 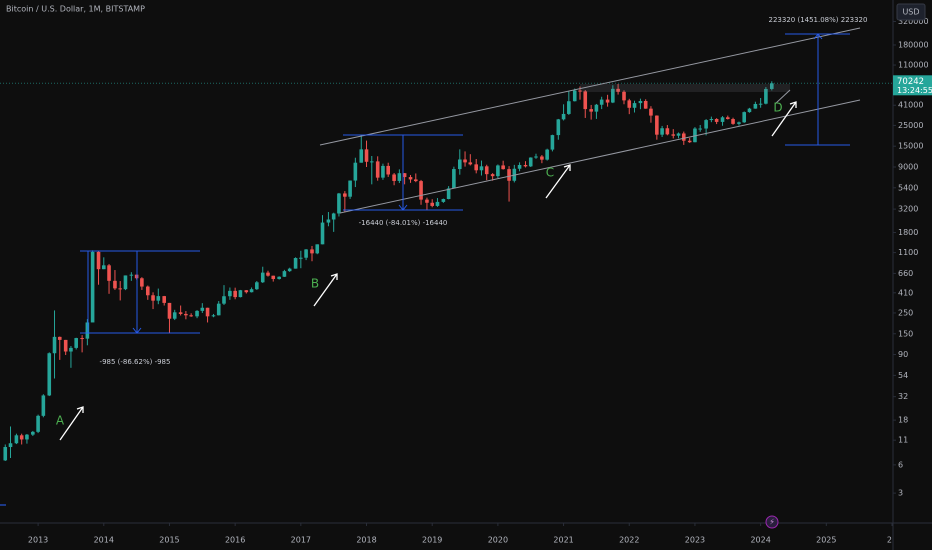 What do you see at coordinates (782, 97) in the screenshot?
I see `trend-segment` at bounding box center [782, 97].